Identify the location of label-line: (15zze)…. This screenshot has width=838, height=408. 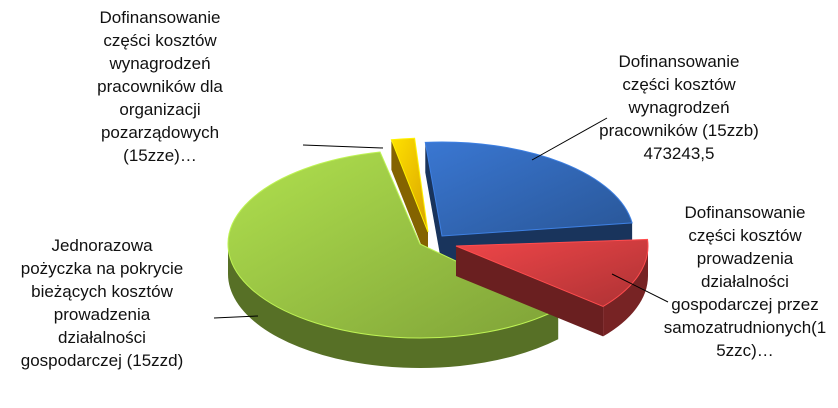
(160, 155).